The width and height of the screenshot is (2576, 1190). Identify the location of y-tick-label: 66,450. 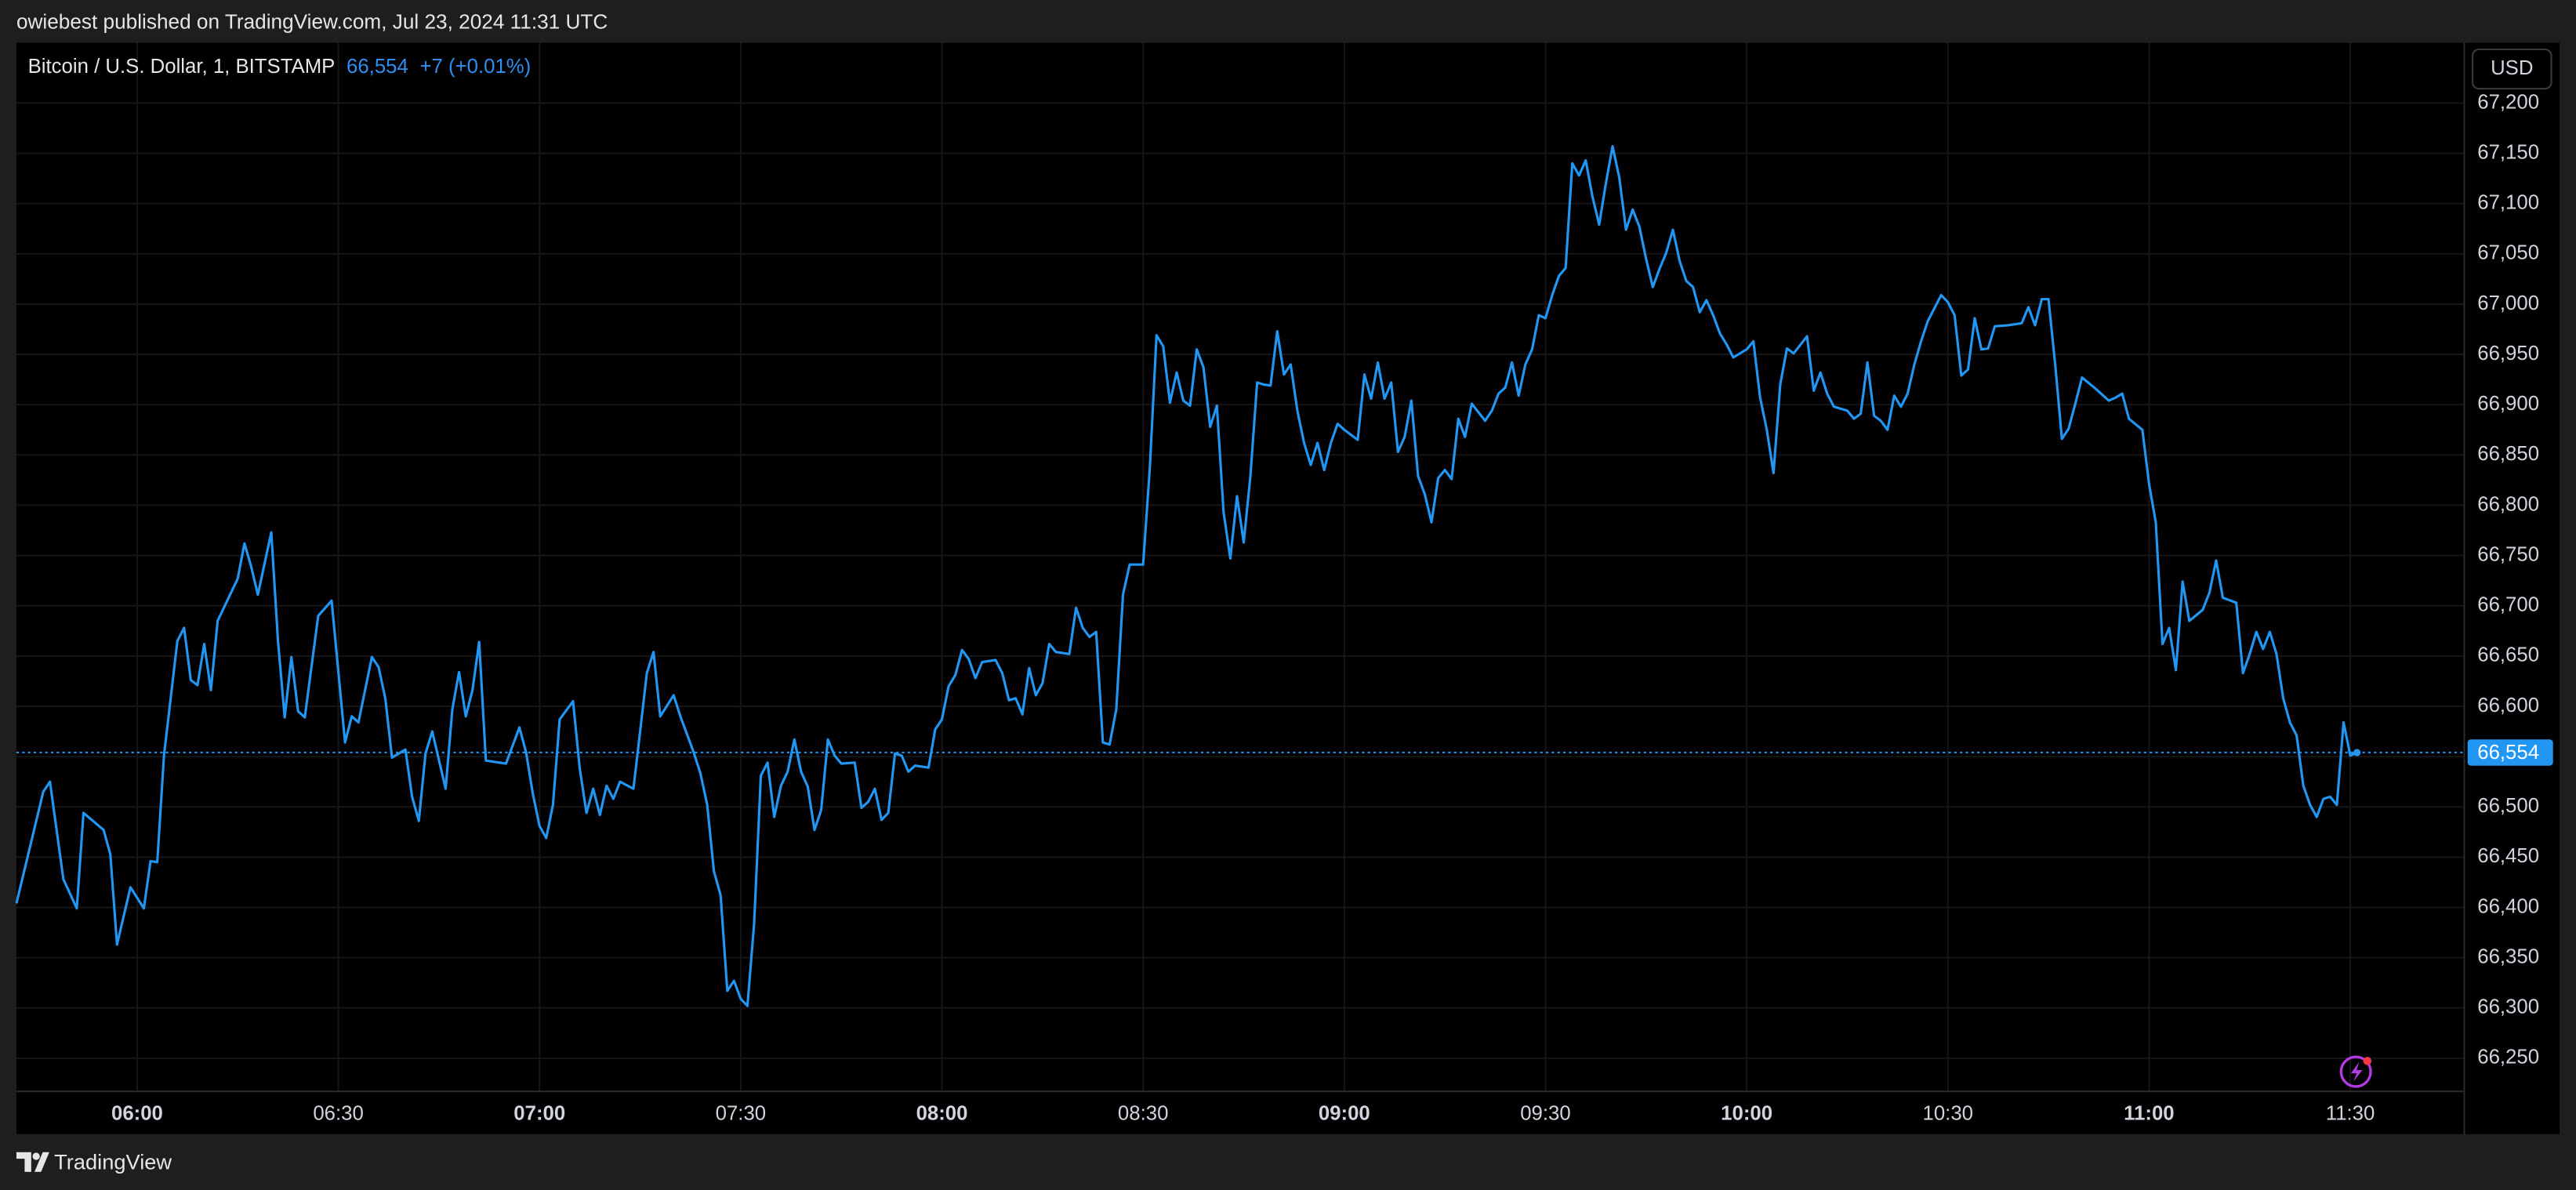
(2508, 856).